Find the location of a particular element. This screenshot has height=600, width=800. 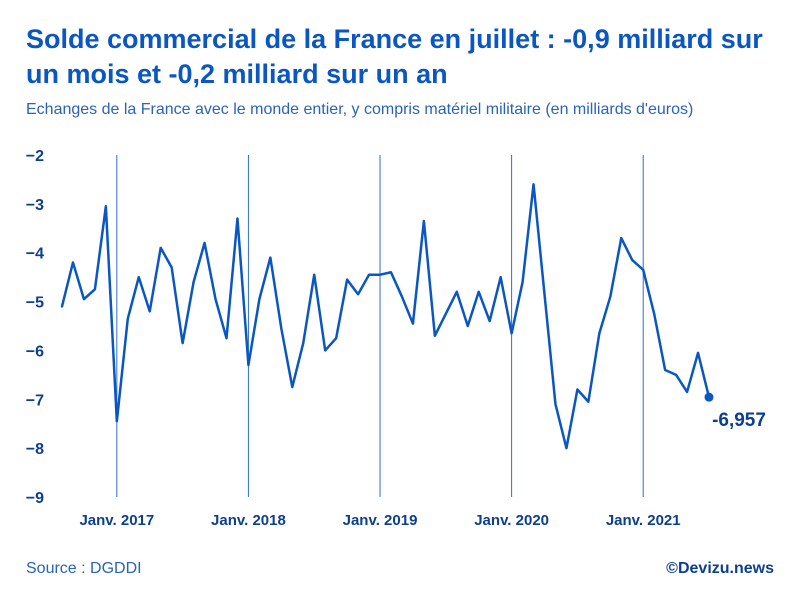

x-tick-label: Janv. 2019 is located at coordinates (380, 520).